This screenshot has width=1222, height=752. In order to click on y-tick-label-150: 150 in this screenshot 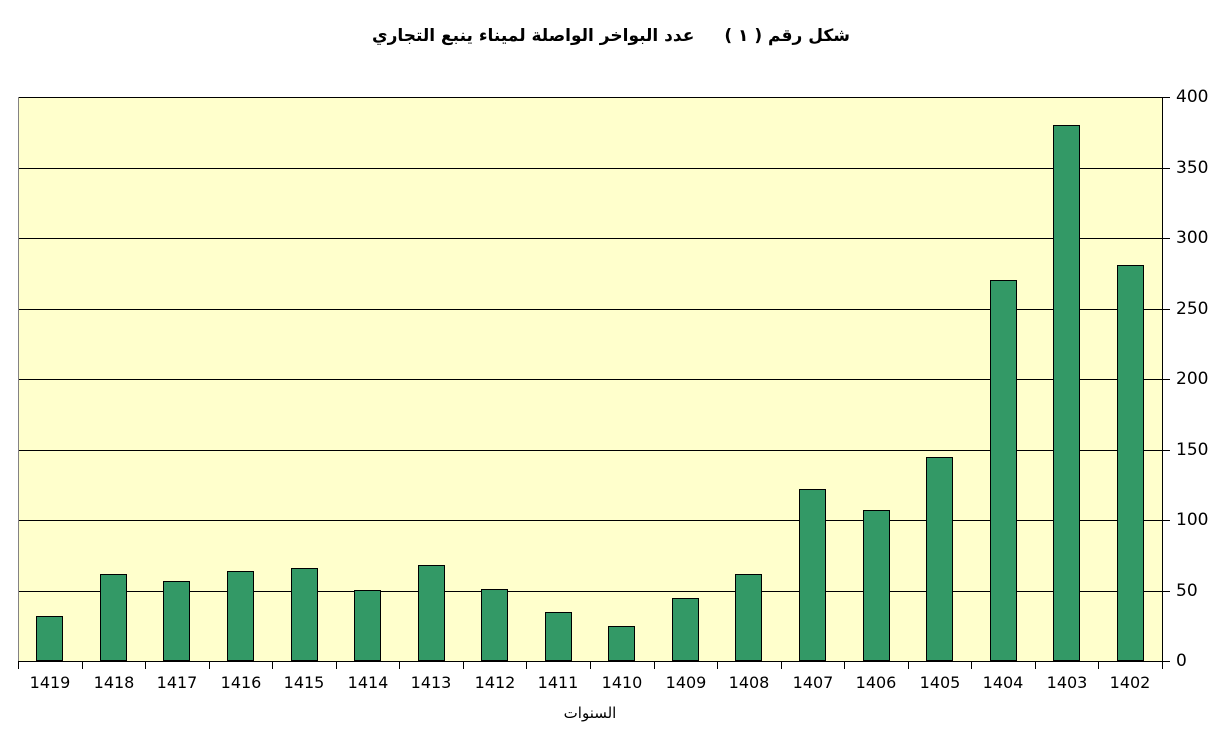, I will do `click(1192, 450)`.